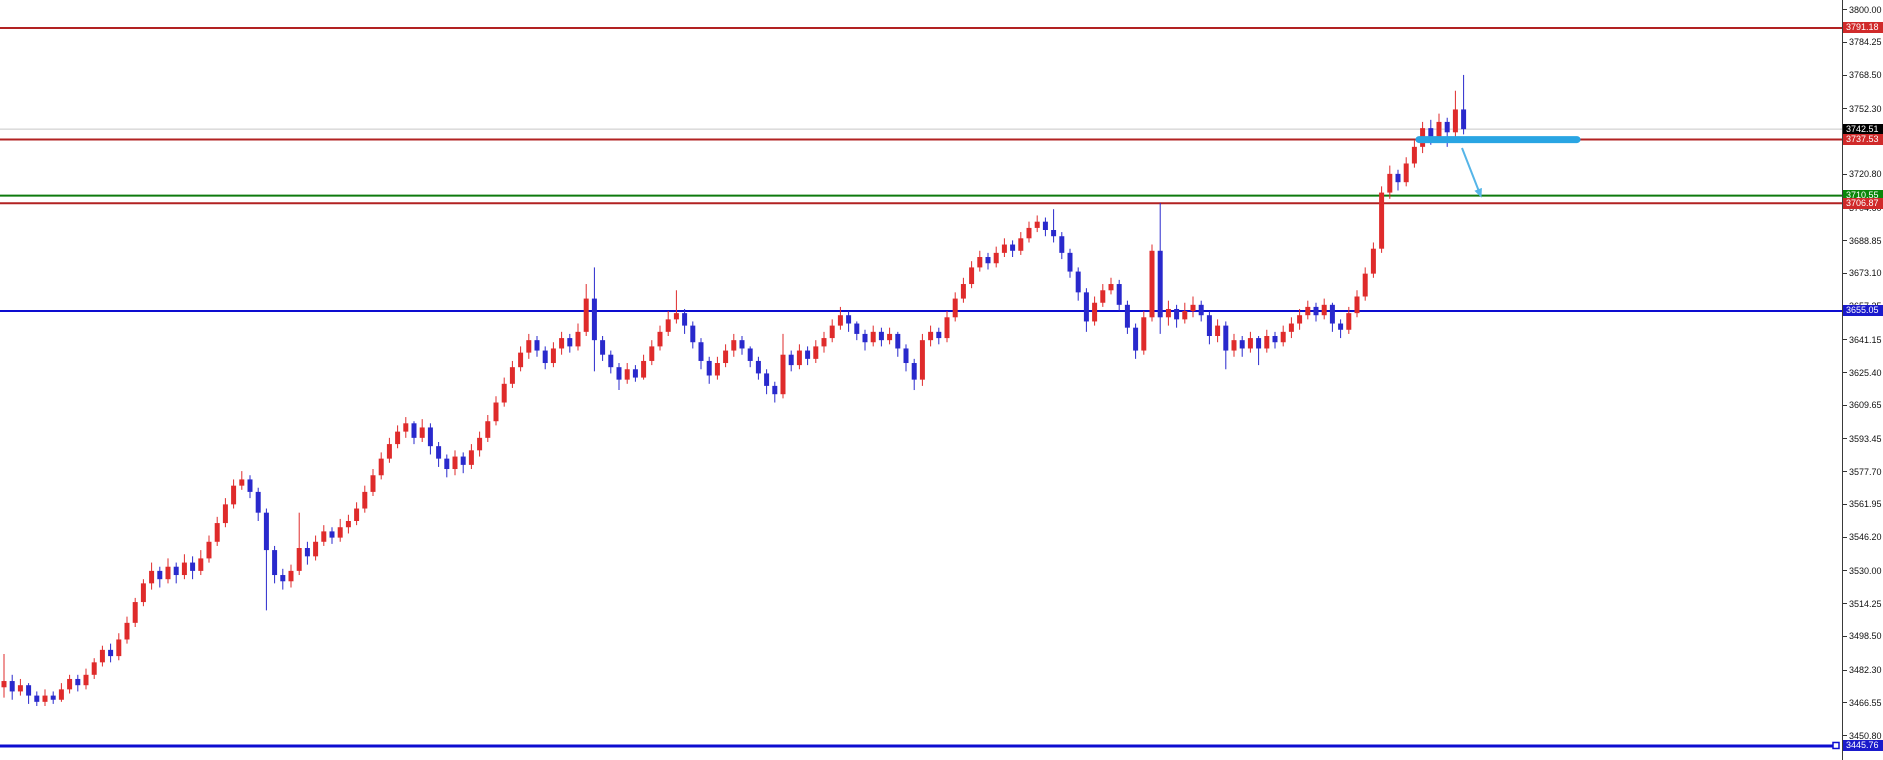 This screenshot has width=1883, height=760. What do you see at coordinates (1471, 171) in the screenshot?
I see `down-arrow-line` at bounding box center [1471, 171].